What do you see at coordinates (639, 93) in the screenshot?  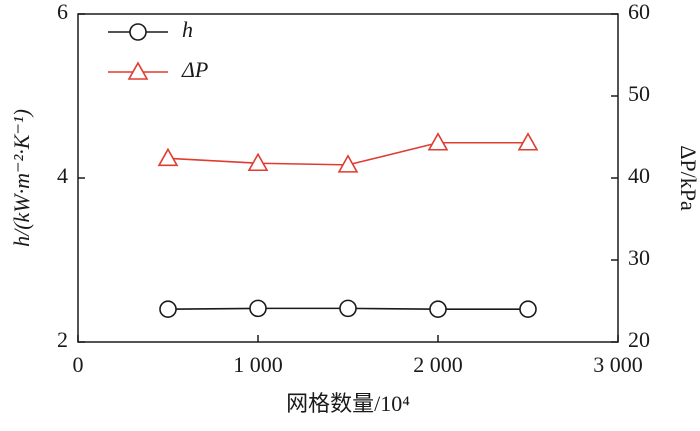 I see `y2-tick-label: 50` at bounding box center [639, 93].